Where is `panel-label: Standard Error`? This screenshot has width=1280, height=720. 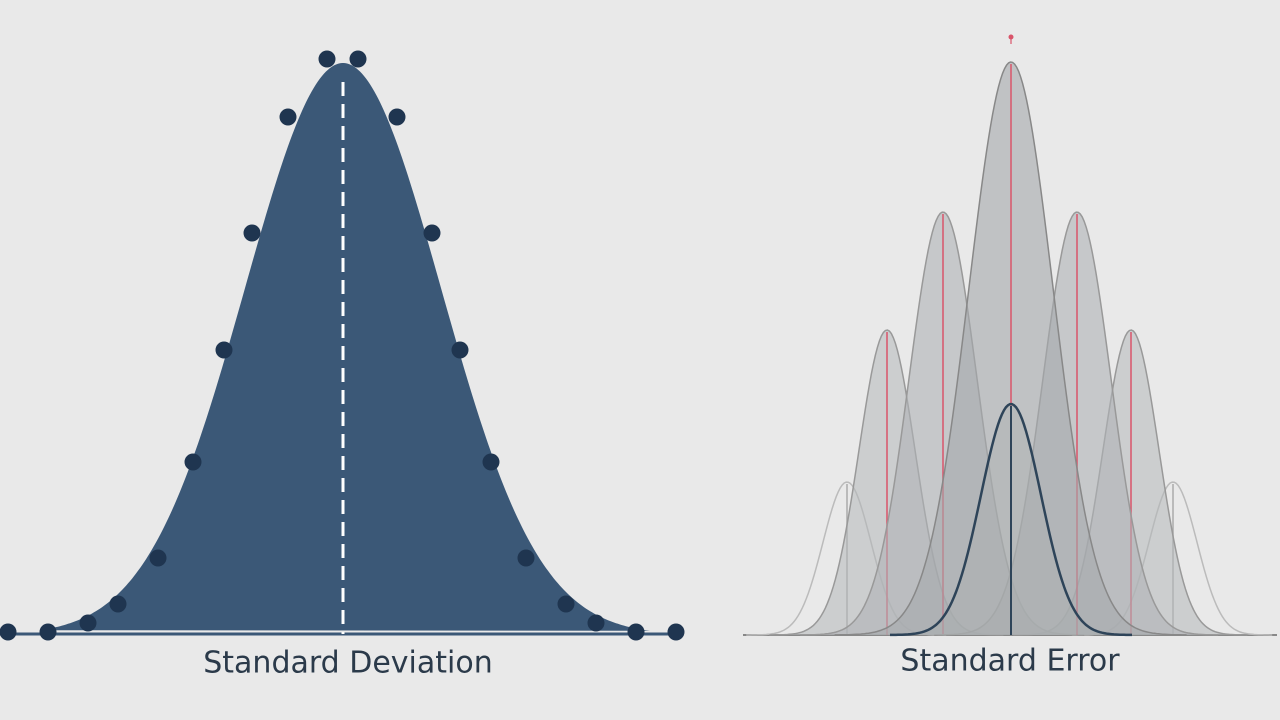
panel-label: Standard Error is located at coordinates (1010, 661).